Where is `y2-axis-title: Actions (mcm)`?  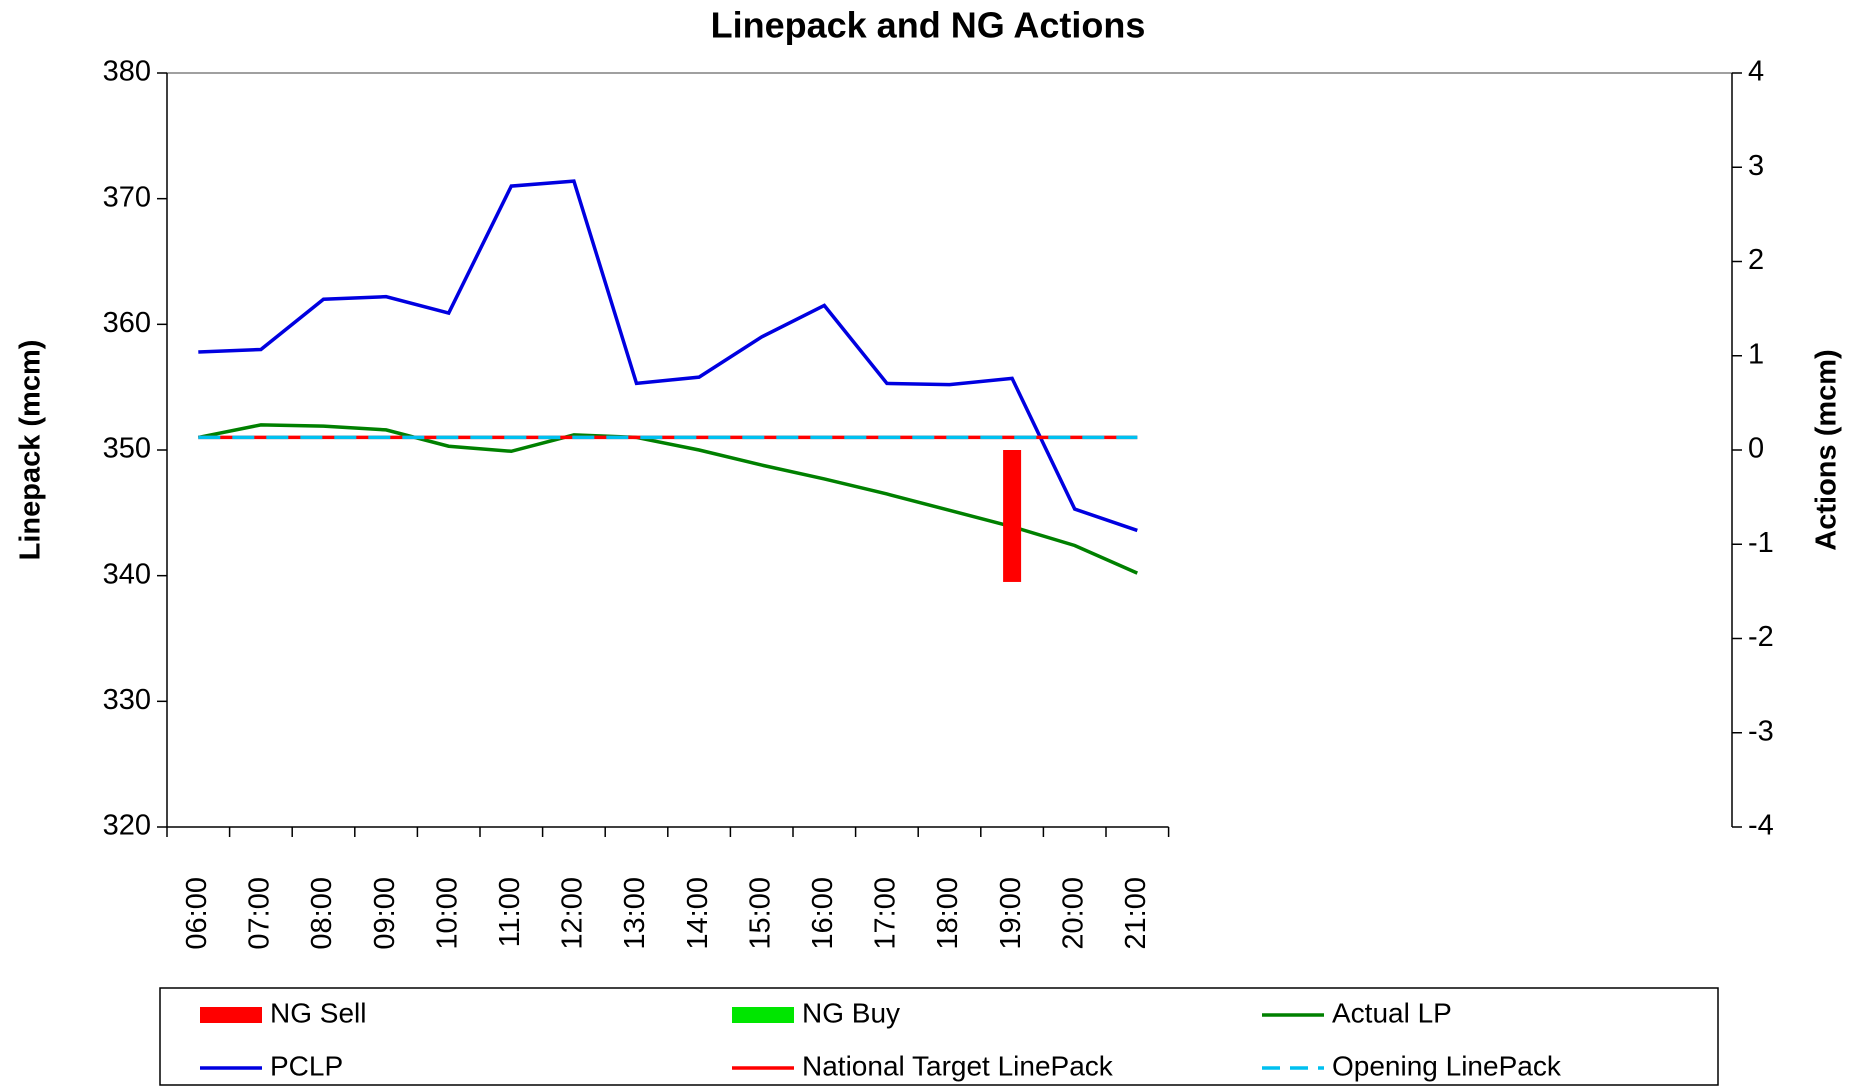
y2-axis-title: Actions (mcm) is located at coordinates (1827, 449).